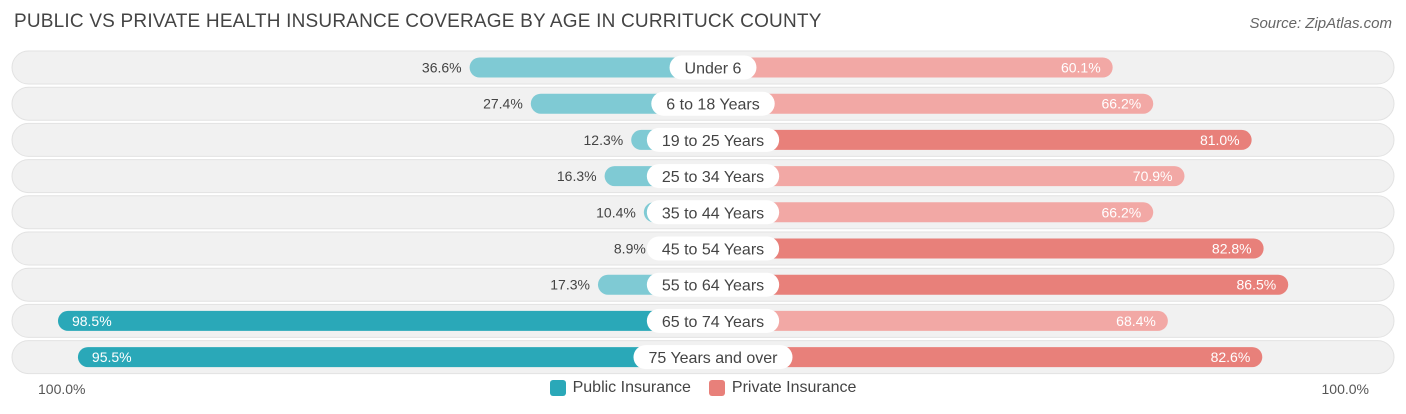  What do you see at coordinates (112, 357) in the screenshot?
I see `data-label-public: 95.5%` at bounding box center [112, 357].